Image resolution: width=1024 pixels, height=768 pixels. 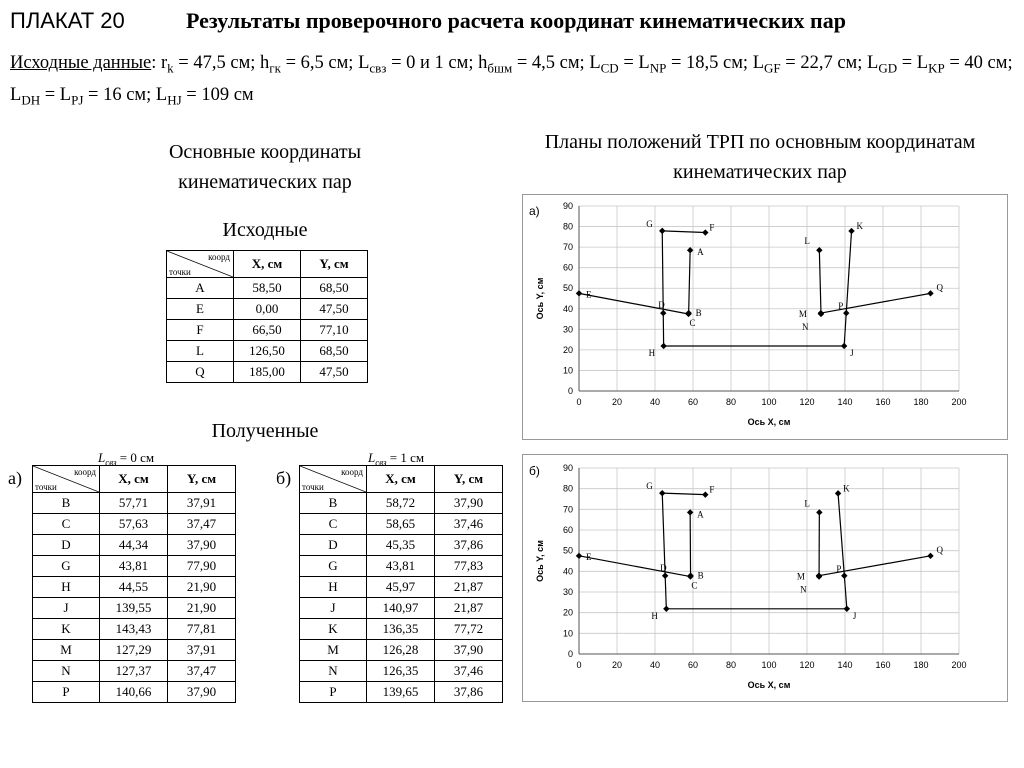 I want to click on table-row: M 126,28 37,90, so click(x=401, y=650).